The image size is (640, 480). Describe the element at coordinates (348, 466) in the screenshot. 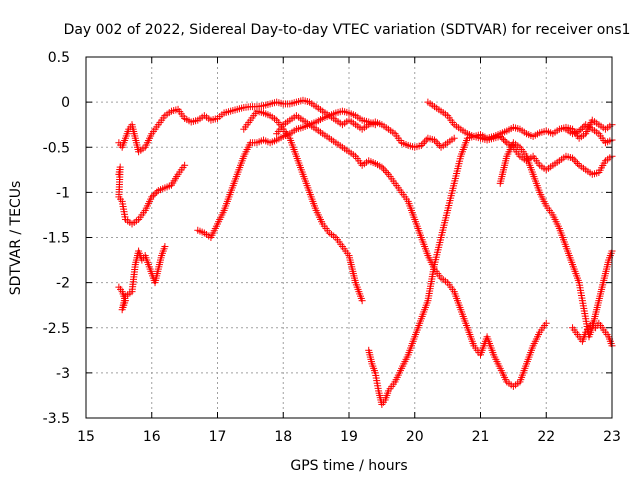

I see `x-axis-label: GPS time / hours` at that location.